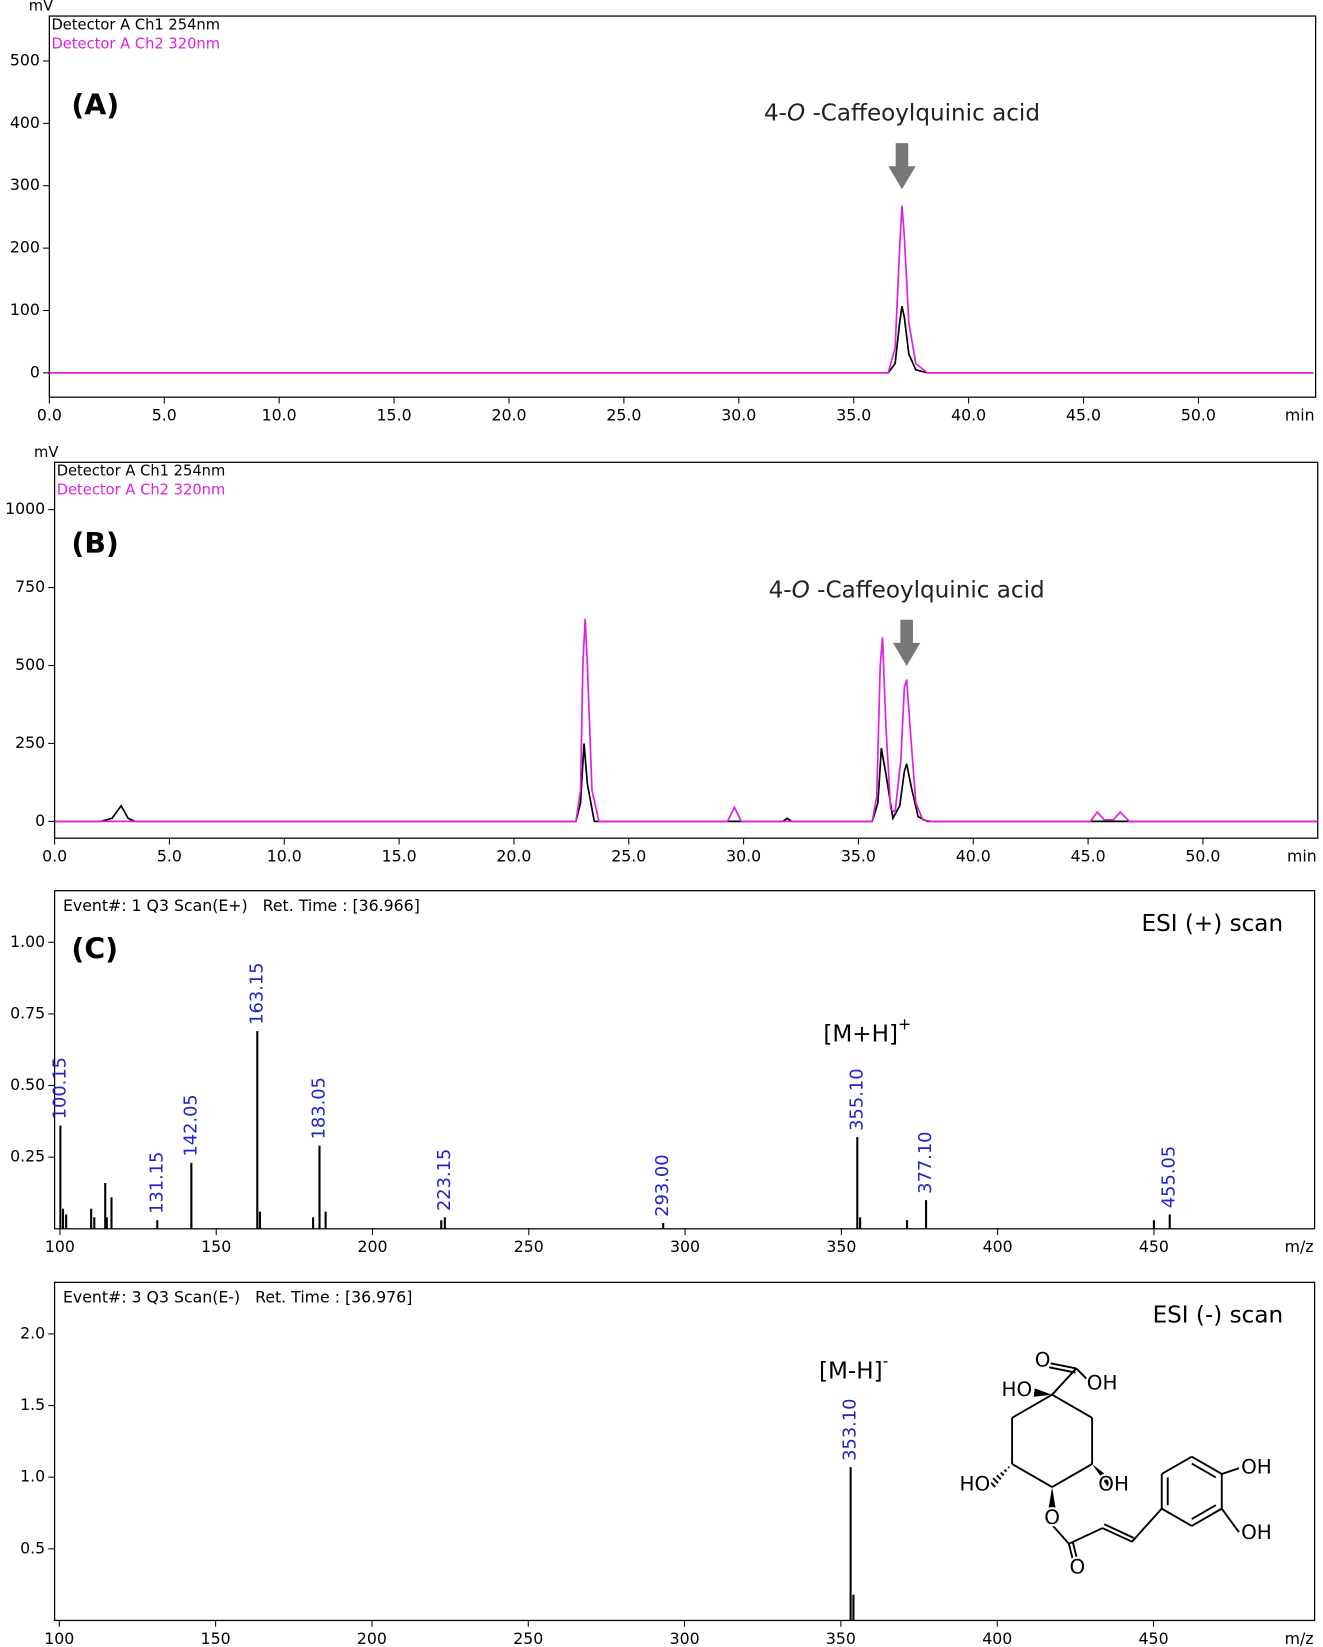  What do you see at coordinates (886, 1361) in the screenshot?
I see `ion-charge: -` at bounding box center [886, 1361].